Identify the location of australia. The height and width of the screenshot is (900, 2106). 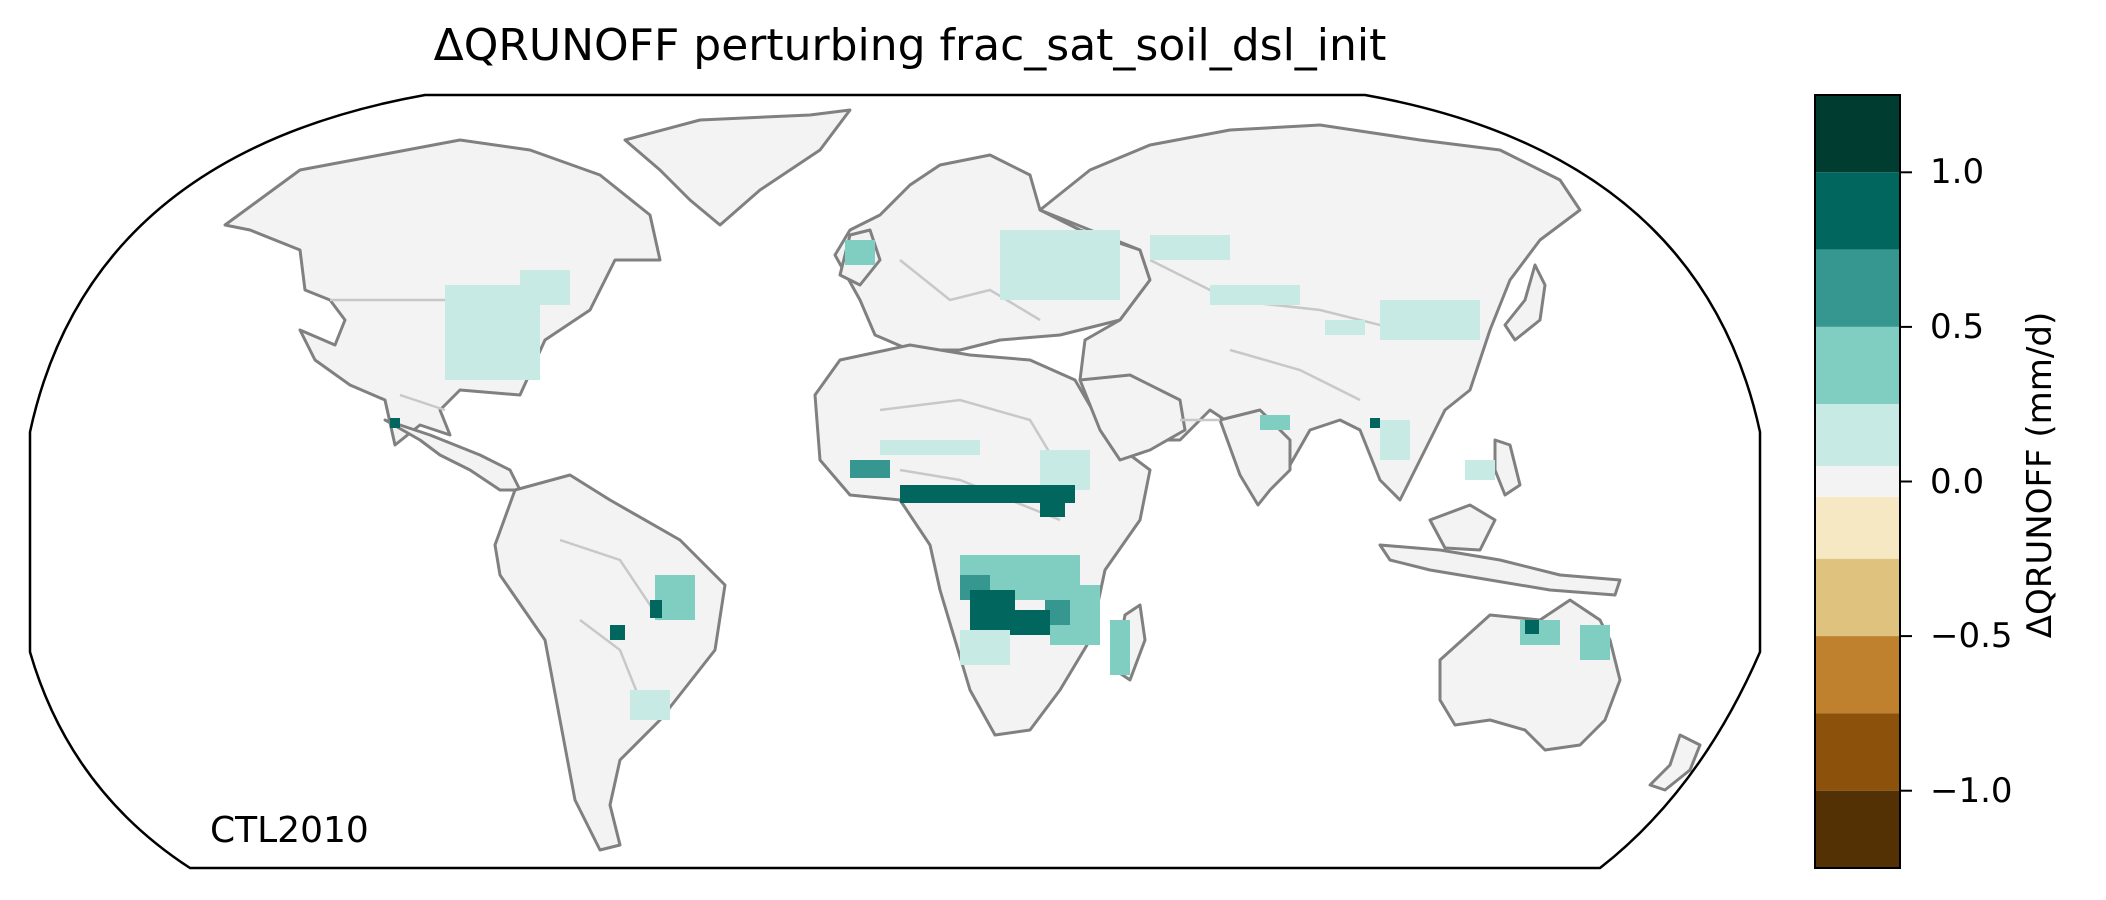
(1530, 675).